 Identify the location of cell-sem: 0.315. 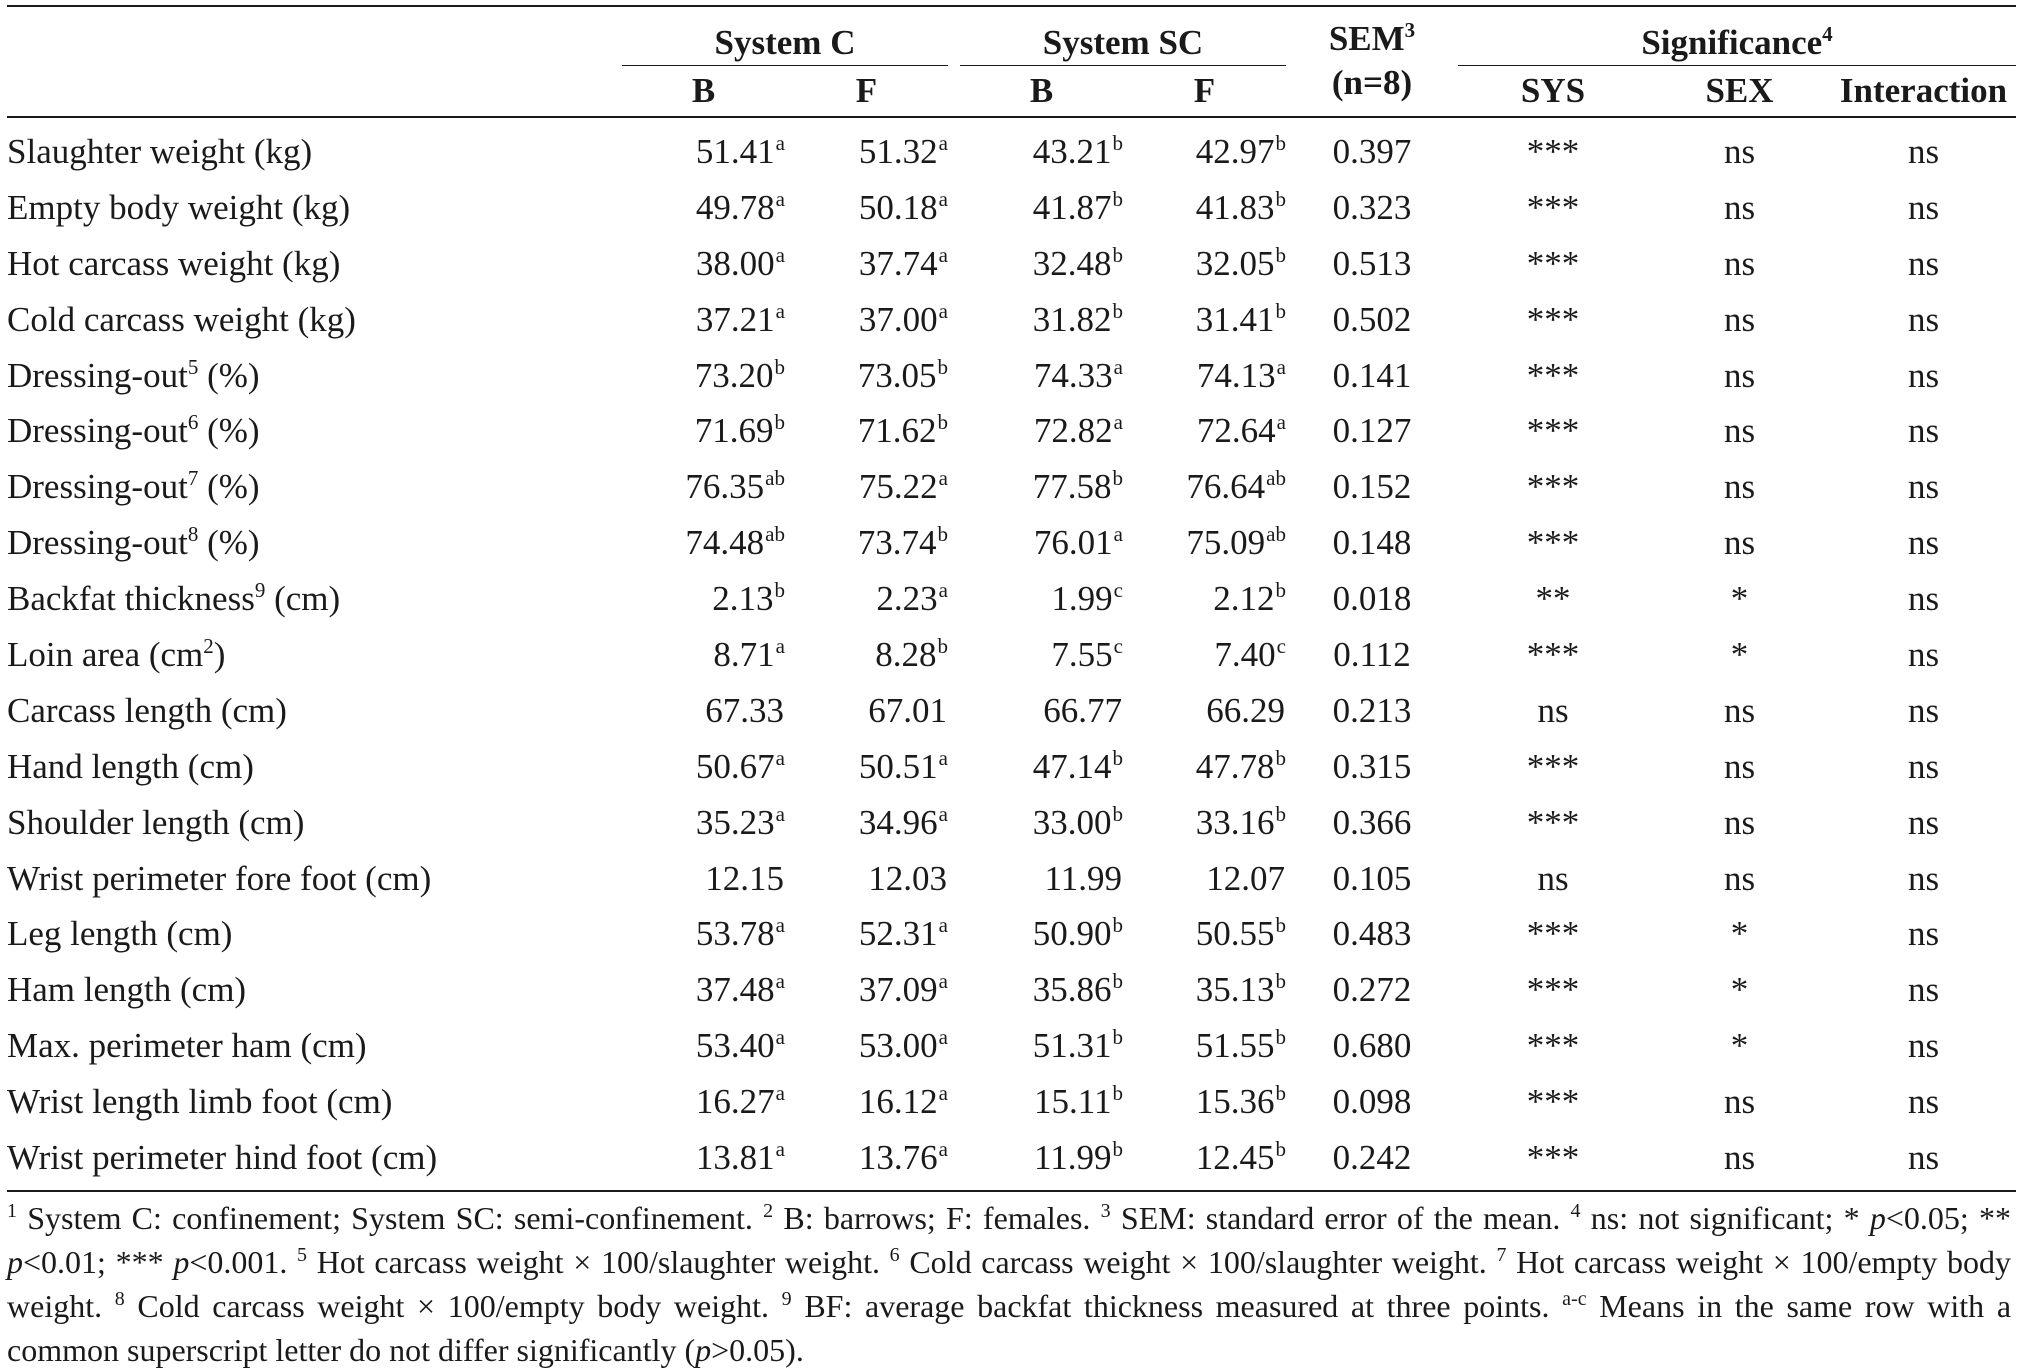
(1372, 766).